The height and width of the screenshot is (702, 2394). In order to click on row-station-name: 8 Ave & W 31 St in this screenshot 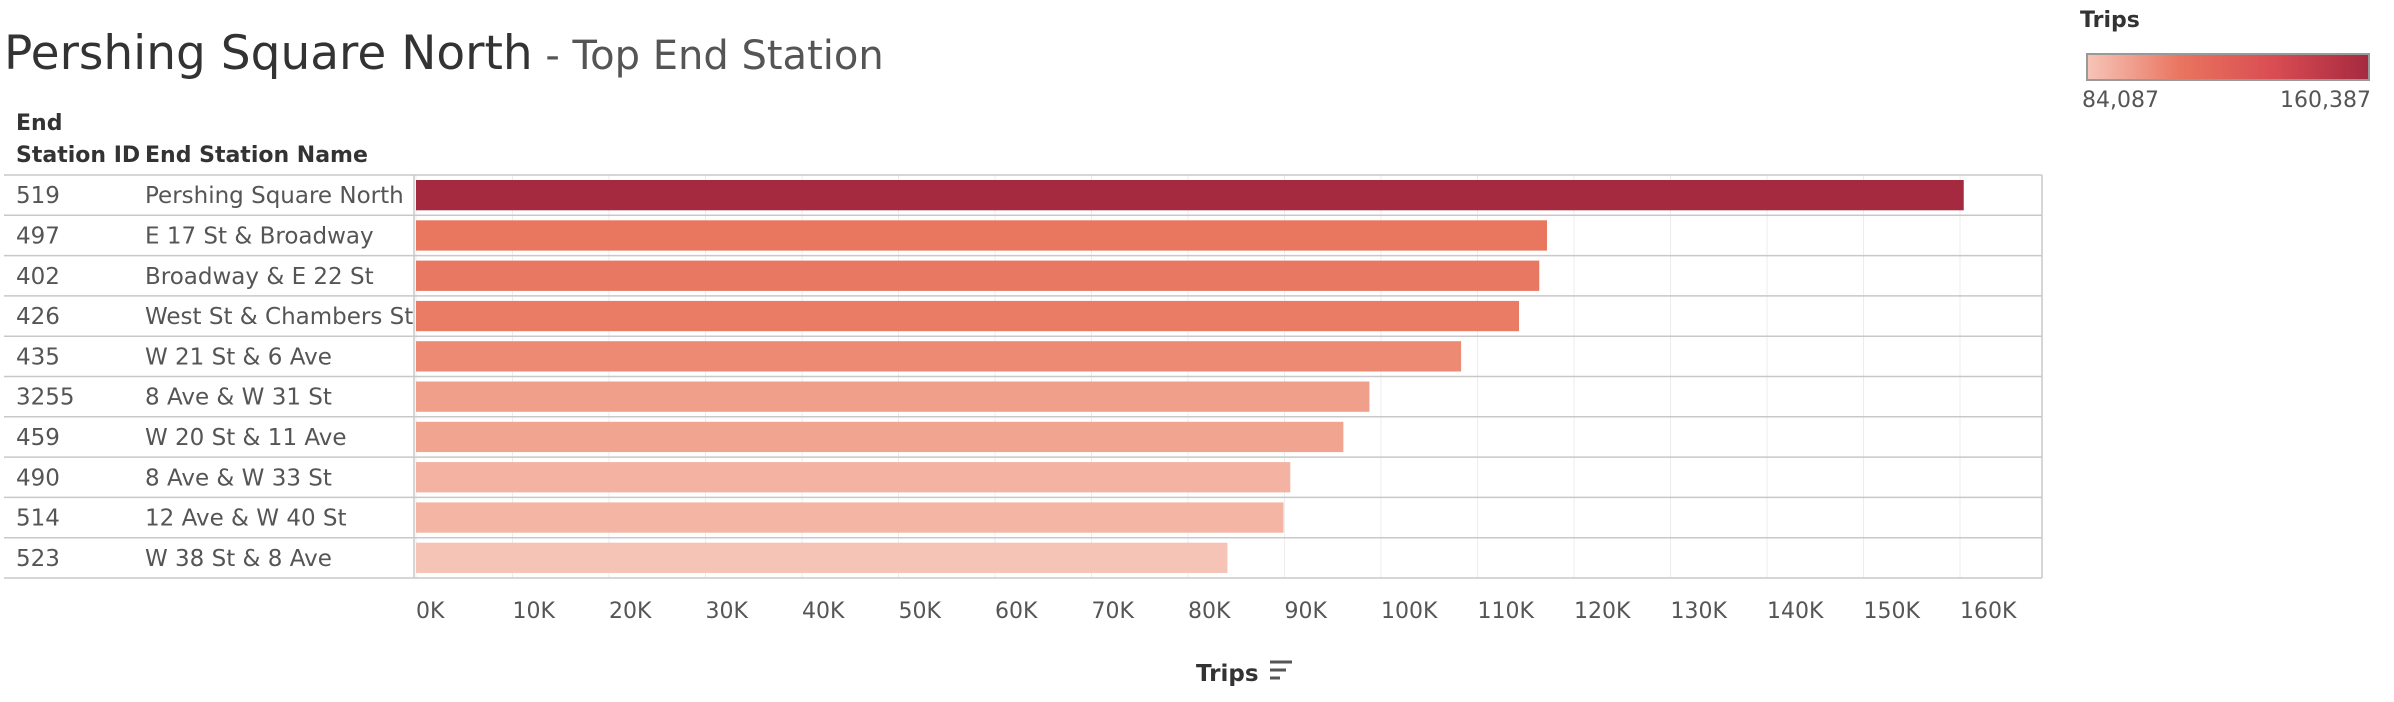, I will do `click(238, 398)`.